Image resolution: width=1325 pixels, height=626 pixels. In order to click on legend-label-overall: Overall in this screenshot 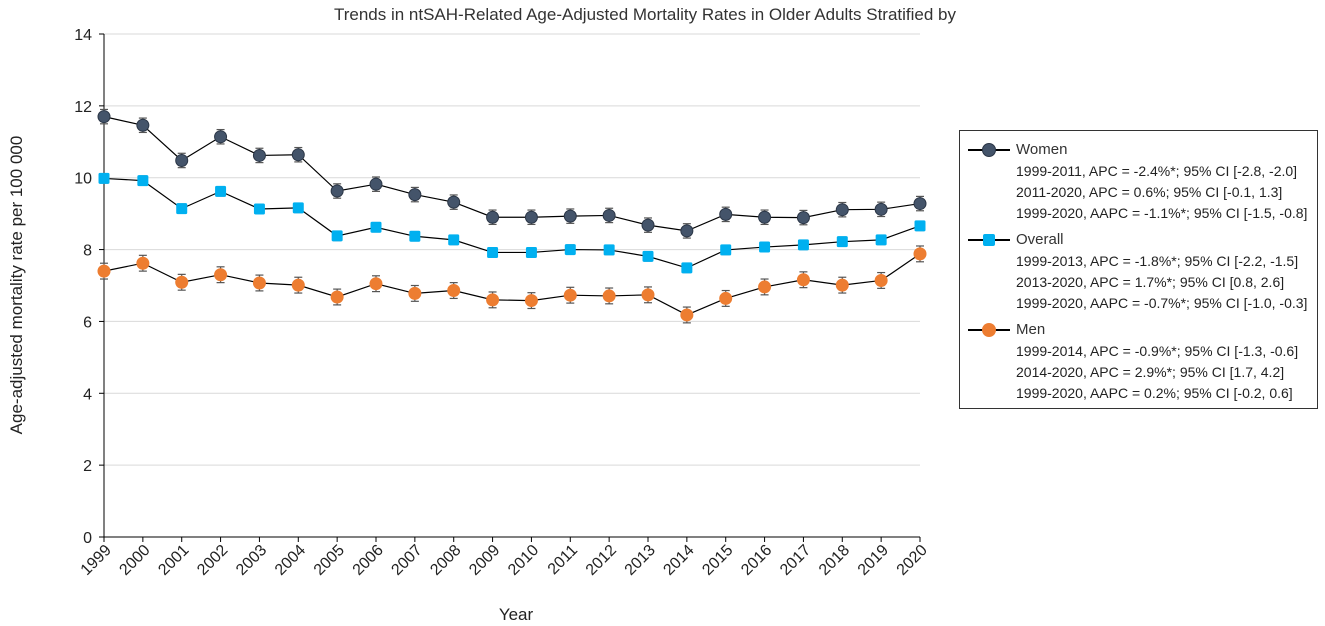, I will do `click(1040, 239)`.